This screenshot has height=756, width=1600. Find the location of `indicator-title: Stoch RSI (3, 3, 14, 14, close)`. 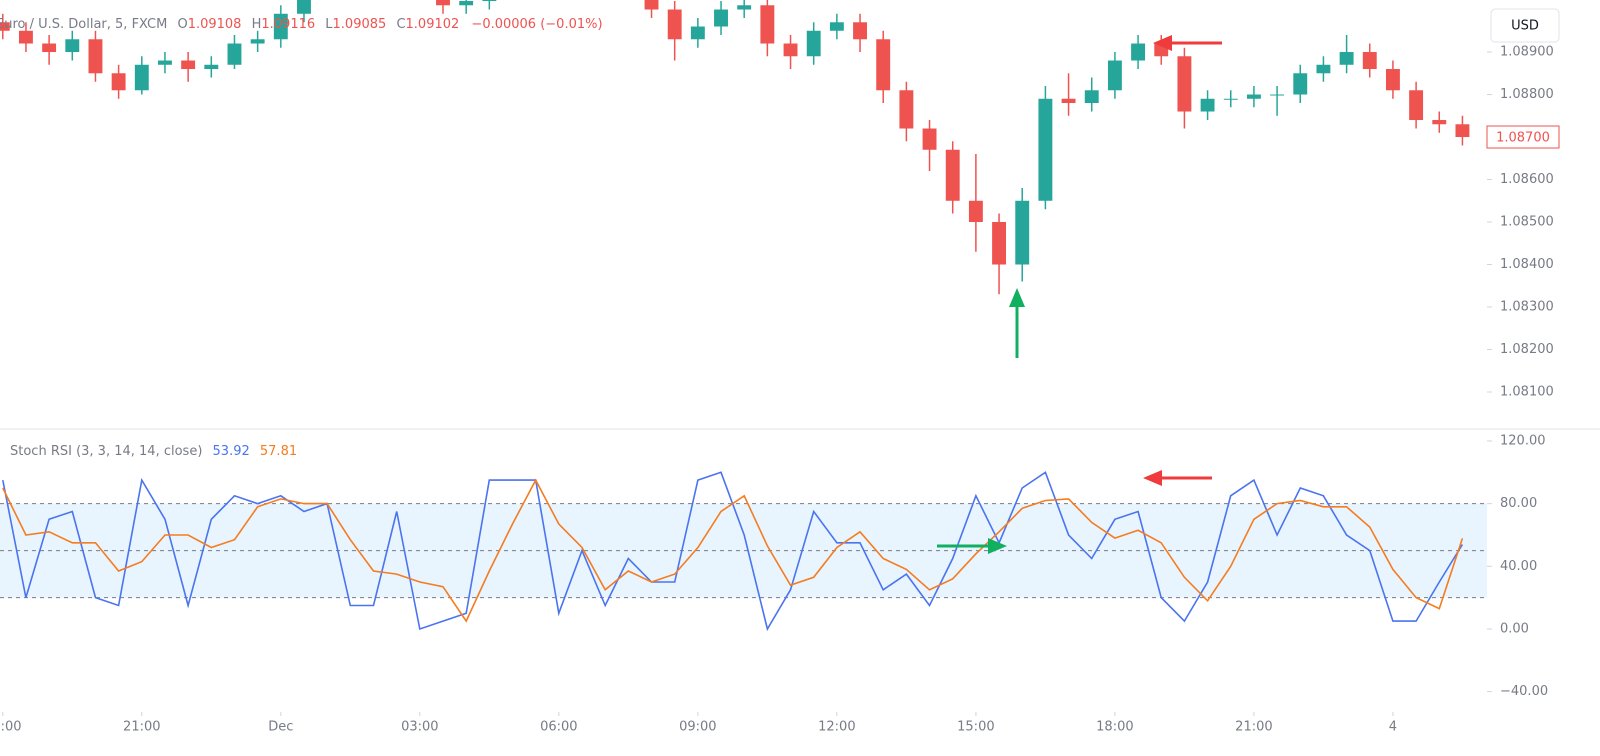

indicator-title: Stoch RSI (3, 3, 14, 14, close) is located at coordinates (106, 451).